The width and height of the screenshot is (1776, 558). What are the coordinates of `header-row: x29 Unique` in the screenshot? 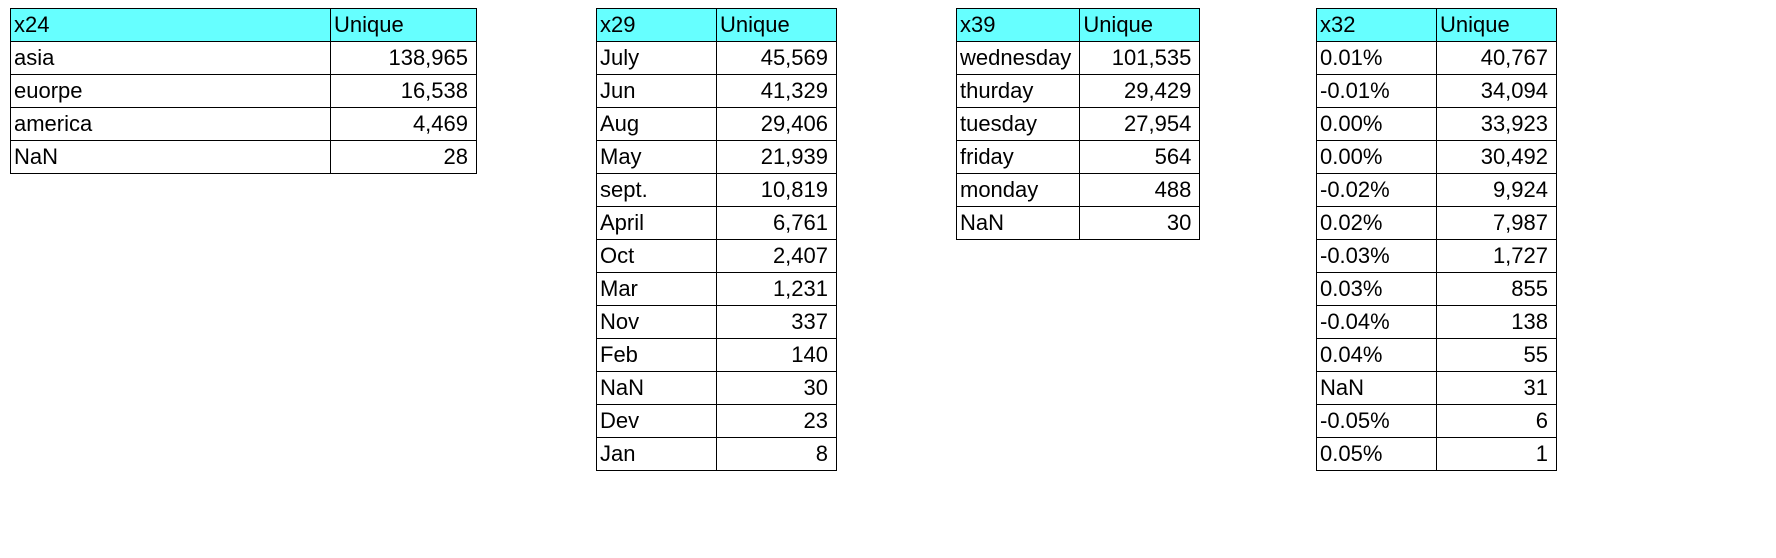 It's located at (716, 25).